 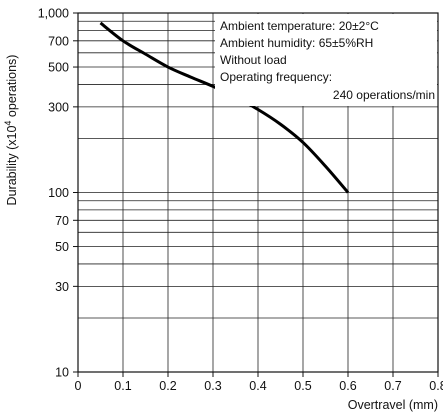 What do you see at coordinates (436, 386) in the screenshot?
I see `x-tick-label: 0.8` at bounding box center [436, 386].